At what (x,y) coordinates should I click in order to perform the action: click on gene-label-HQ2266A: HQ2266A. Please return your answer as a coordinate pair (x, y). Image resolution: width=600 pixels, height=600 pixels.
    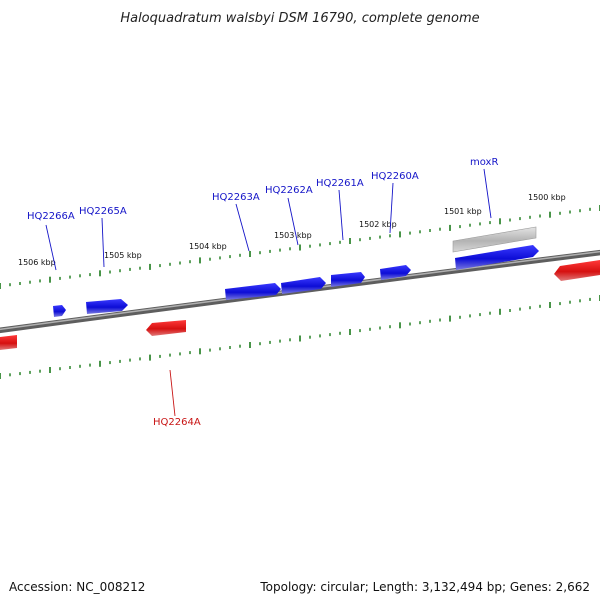
    Looking at the image, I should click on (51, 216).